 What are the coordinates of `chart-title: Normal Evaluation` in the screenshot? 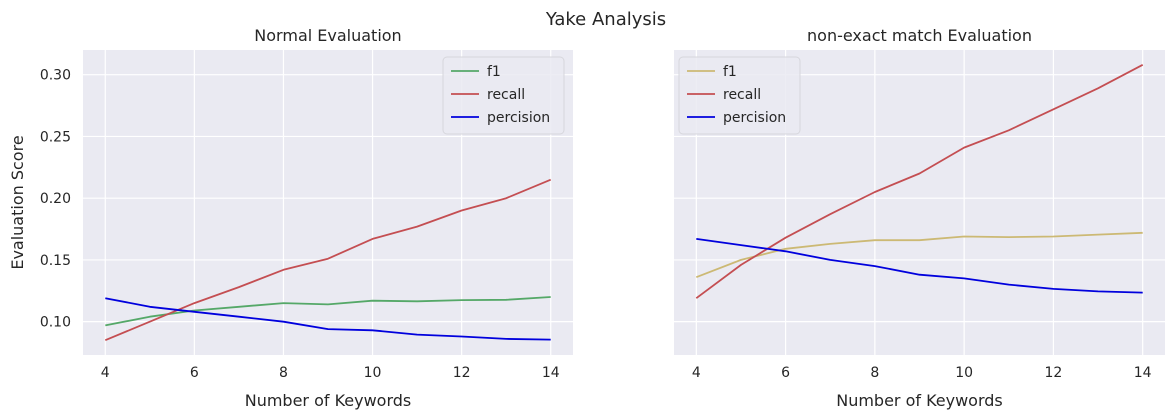 It's located at (327, 35).